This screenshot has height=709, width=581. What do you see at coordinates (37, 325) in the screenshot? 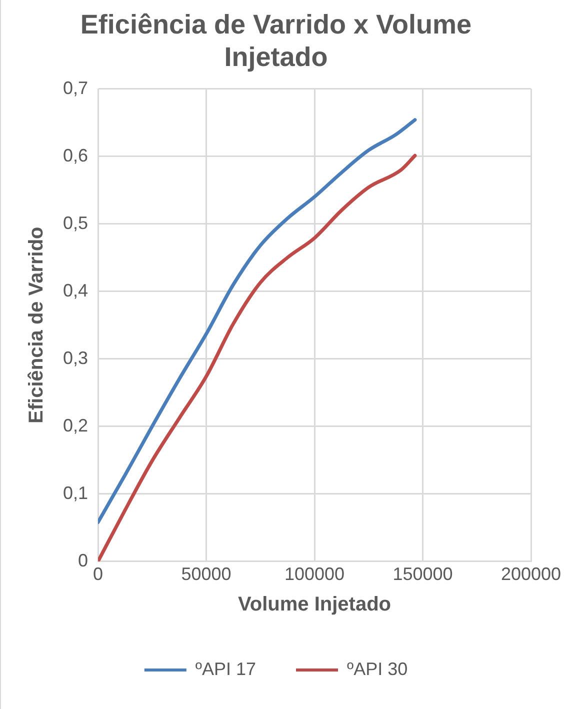
I see `y-axis-title: Eficiência de Varrido` at bounding box center [37, 325].